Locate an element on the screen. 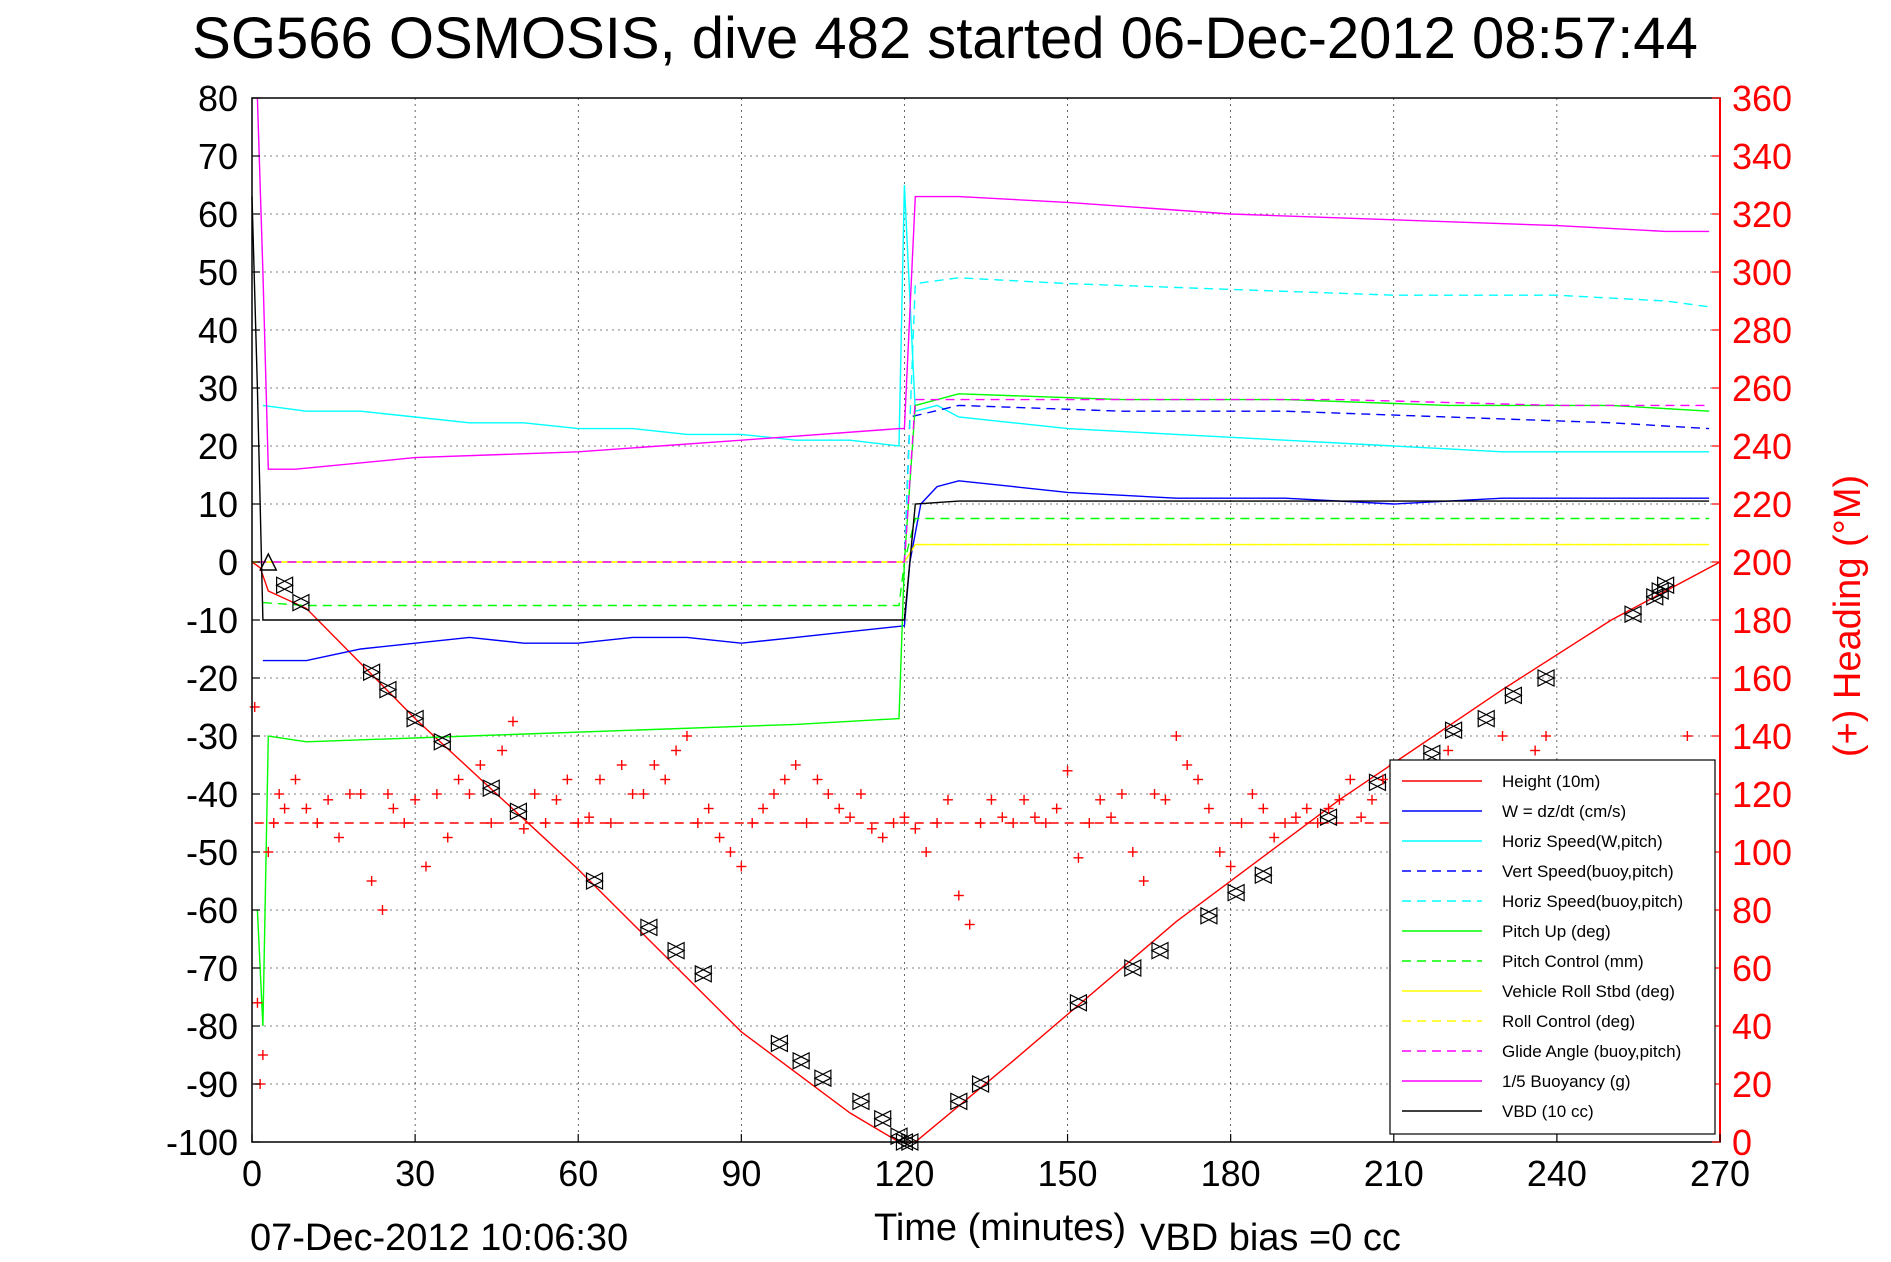 The width and height of the screenshot is (1891, 1262). right-tick-label: 160 is located at coordinates (1762, 678).